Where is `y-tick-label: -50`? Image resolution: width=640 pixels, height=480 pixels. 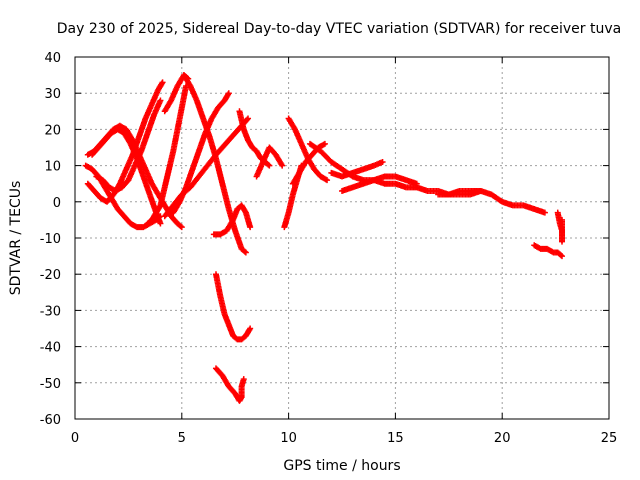
y-tick-label: -50 is located at coordinates (50, 384).